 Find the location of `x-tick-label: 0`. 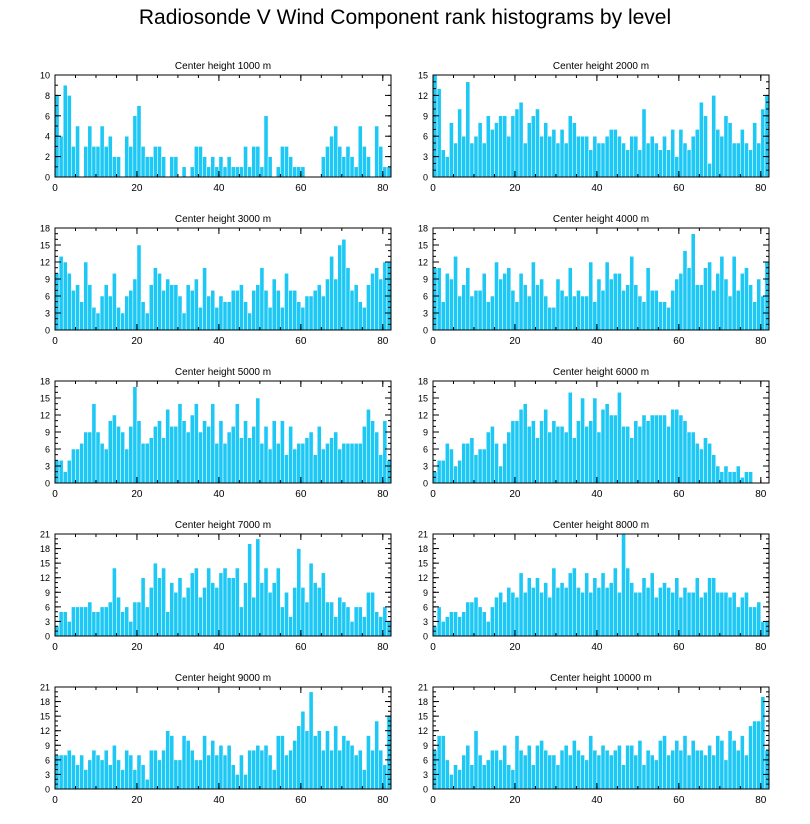

x-tick-label: 0 is located at coordinates (433, 341).